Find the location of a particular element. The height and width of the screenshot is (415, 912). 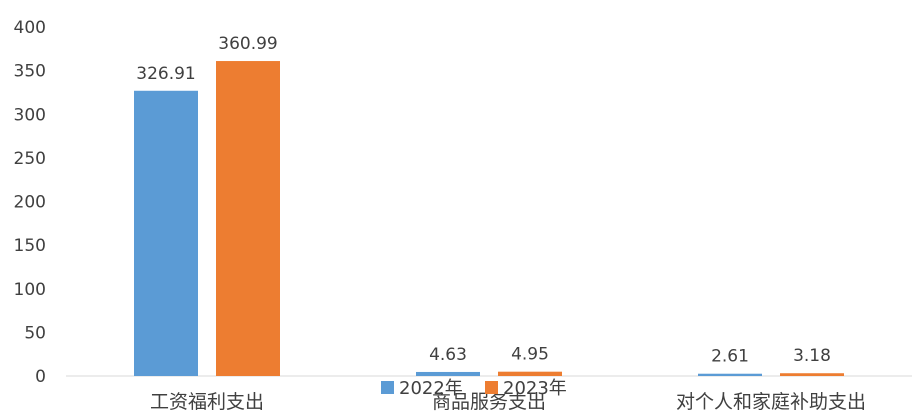

data-label: 4.95 is located at coordinates (530, 355).